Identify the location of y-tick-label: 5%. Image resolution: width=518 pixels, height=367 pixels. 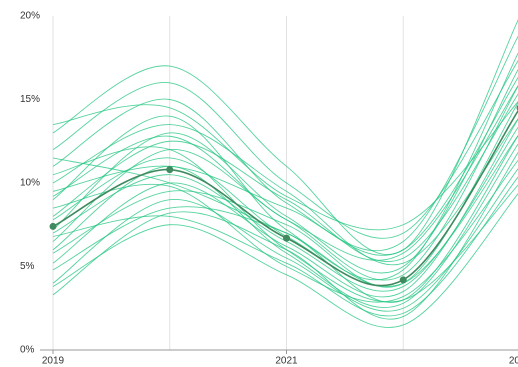
(27, 266).